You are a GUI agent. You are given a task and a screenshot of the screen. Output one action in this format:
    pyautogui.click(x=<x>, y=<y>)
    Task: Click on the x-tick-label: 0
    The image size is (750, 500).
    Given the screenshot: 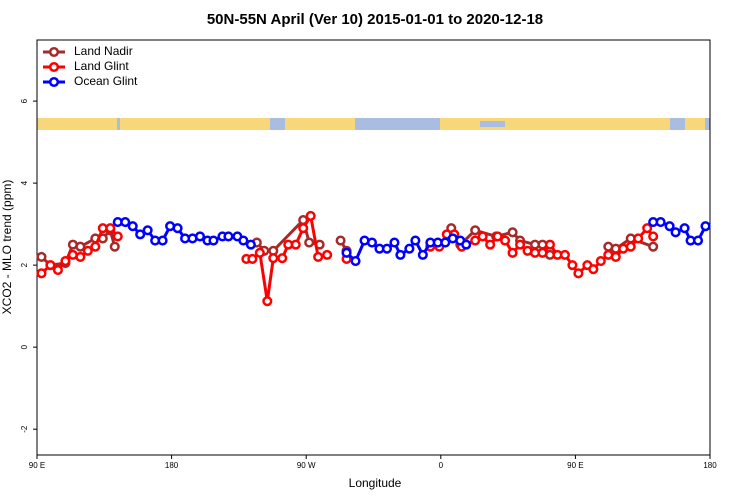 What is the action you would take?
    pyautogui.click(x=441, y=465)
    